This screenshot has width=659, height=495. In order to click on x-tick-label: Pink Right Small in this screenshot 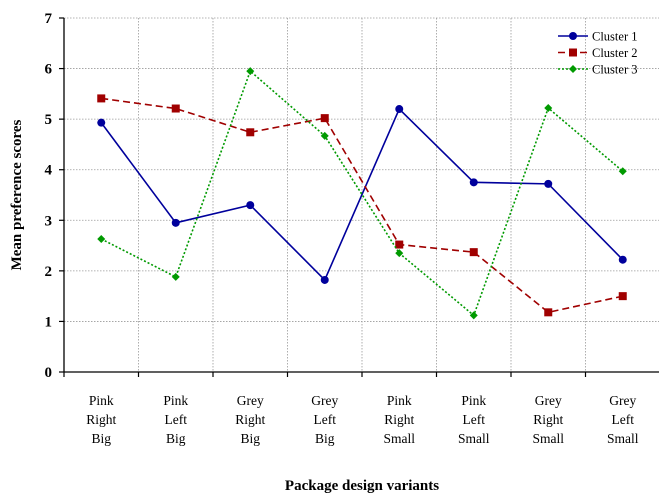, I will do `click(399, 419)`.